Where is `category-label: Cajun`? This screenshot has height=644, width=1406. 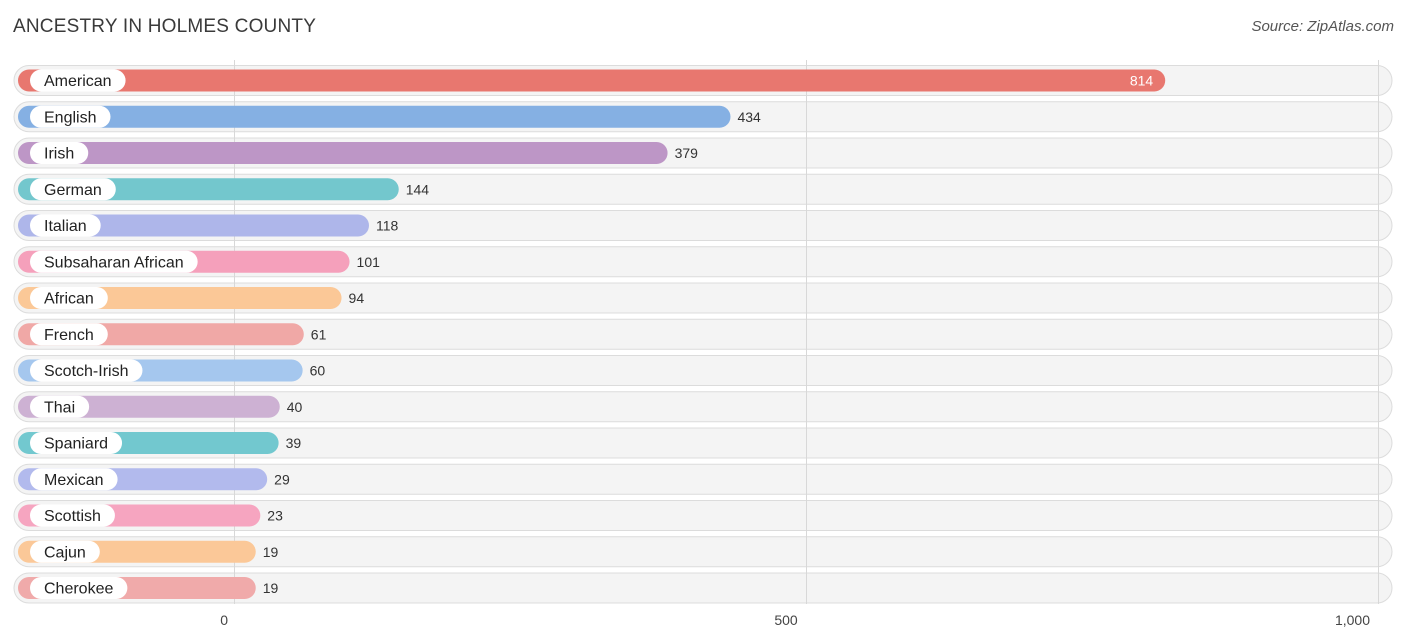 category-label: Cajun is located at coordinates (65, 552).